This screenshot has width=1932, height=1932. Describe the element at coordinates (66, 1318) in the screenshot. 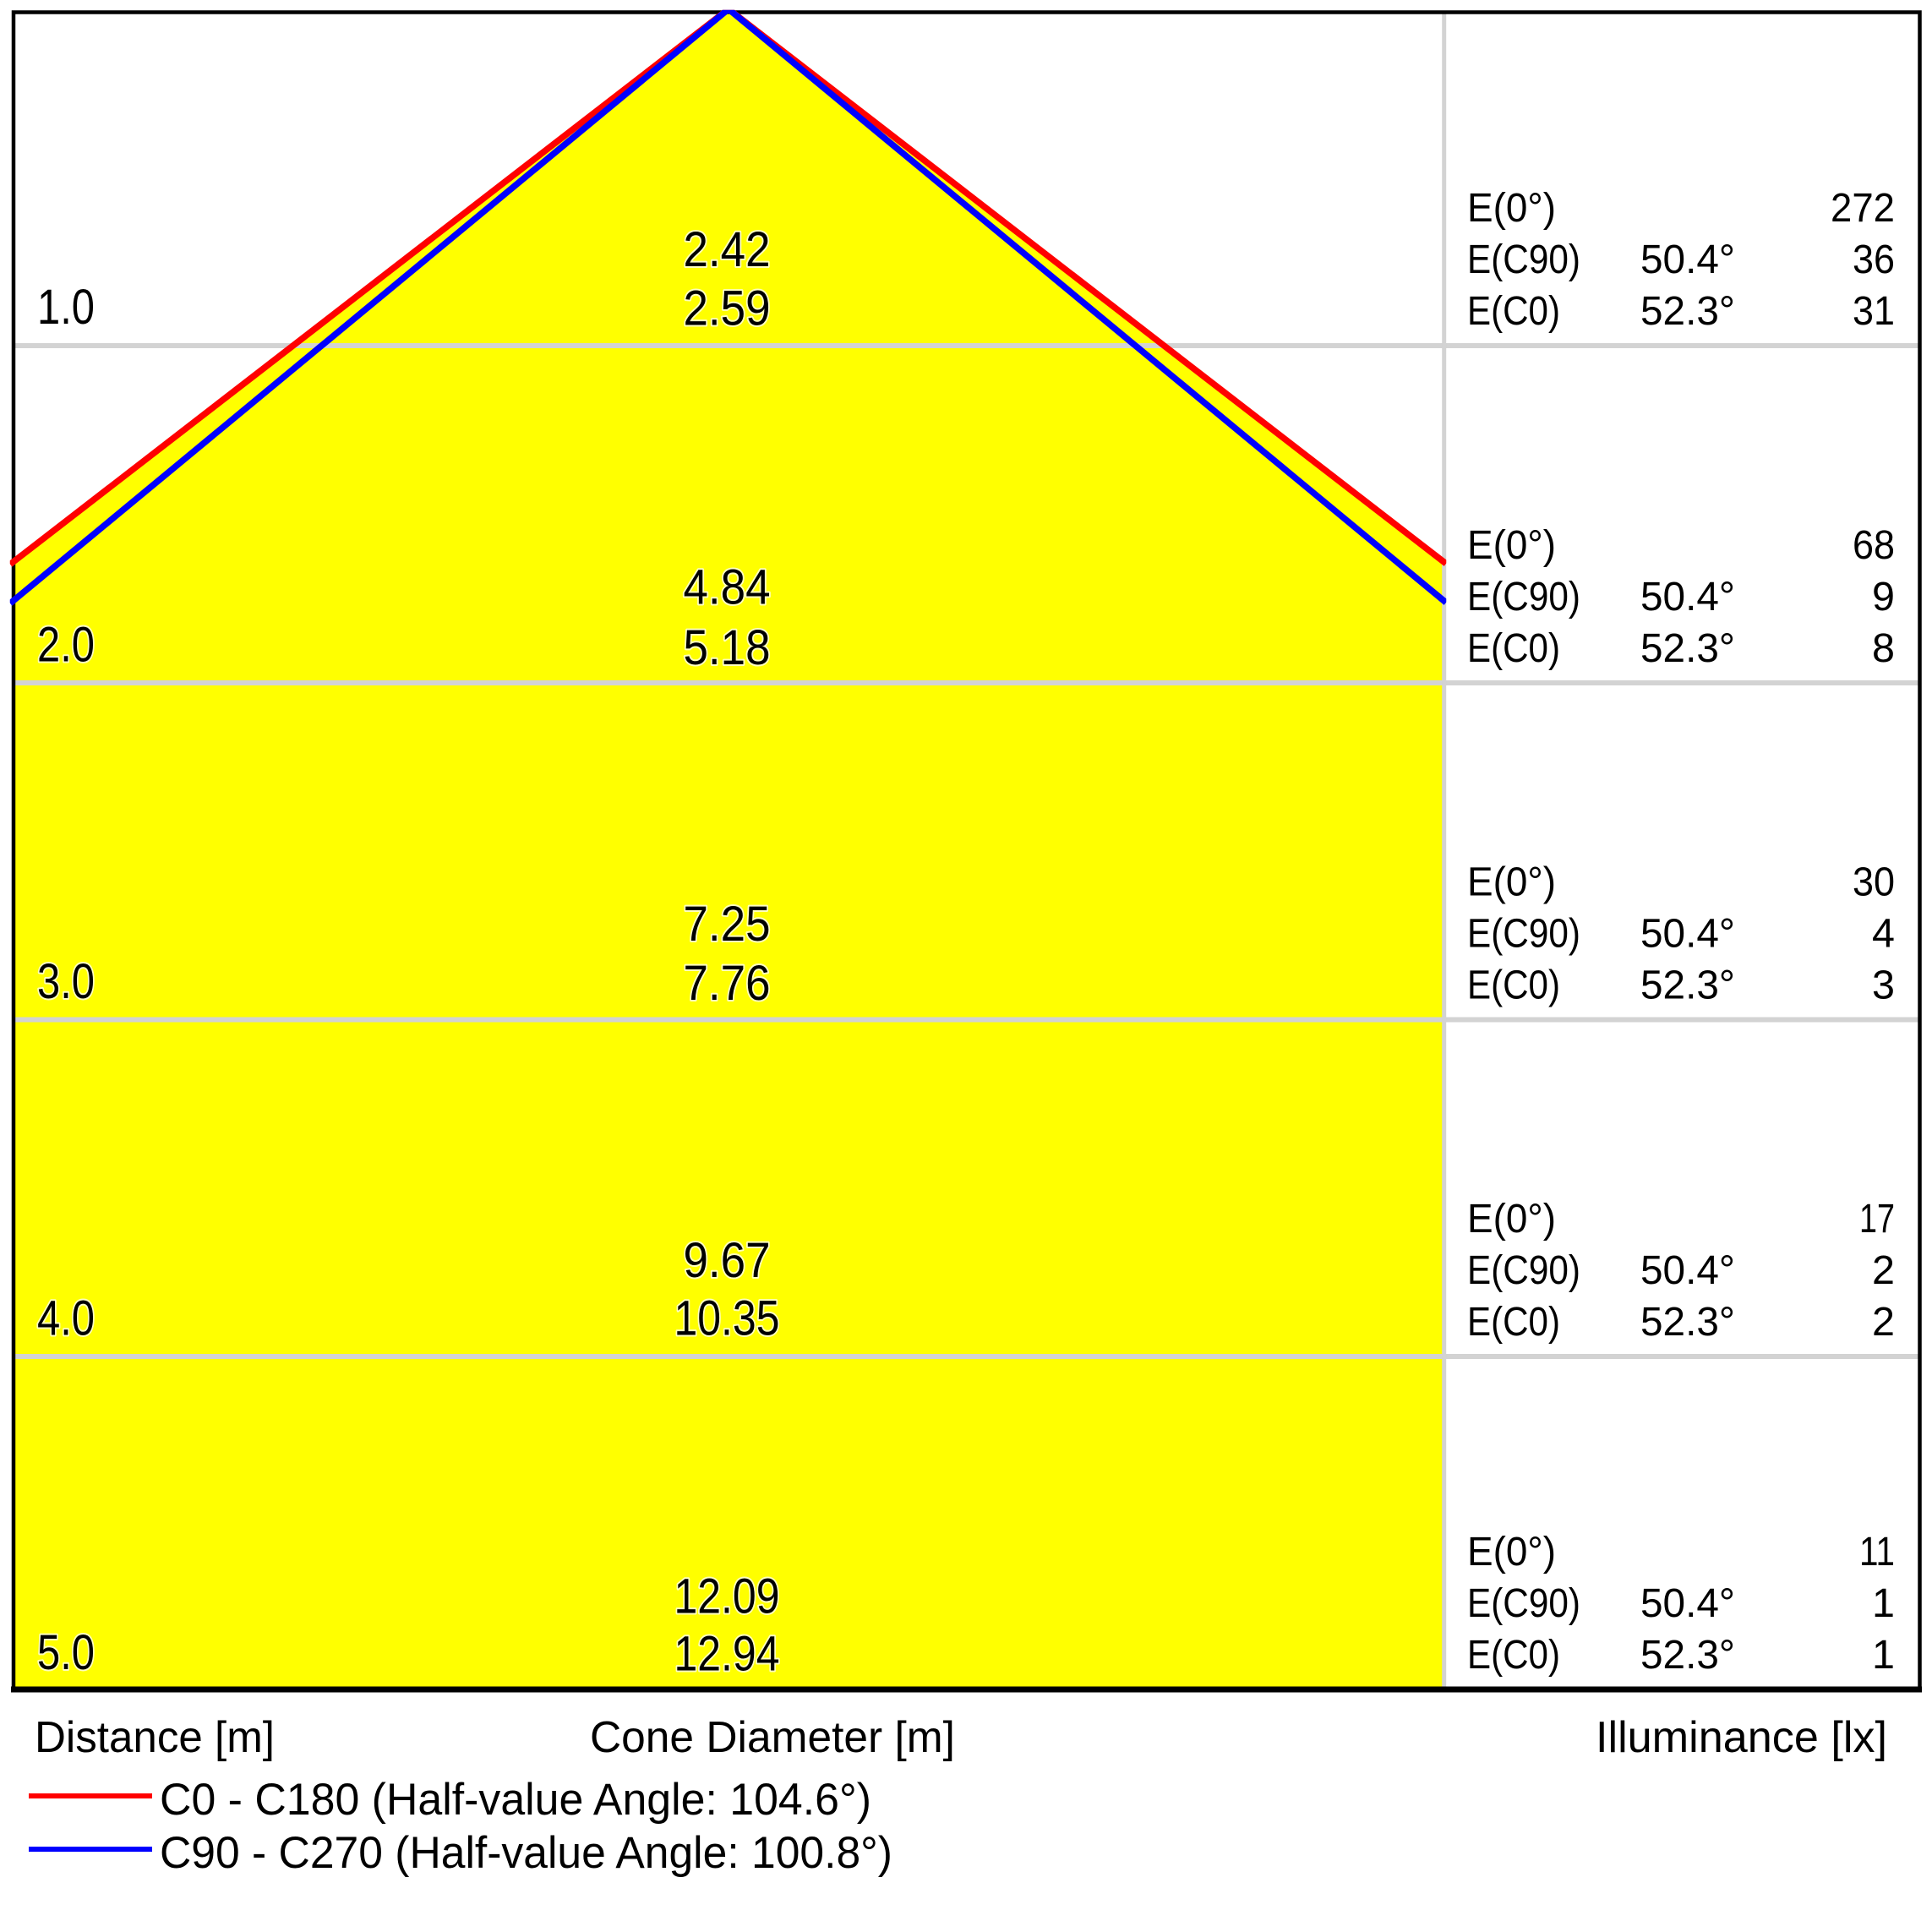

I see `svg-text: 4.0` at that location.